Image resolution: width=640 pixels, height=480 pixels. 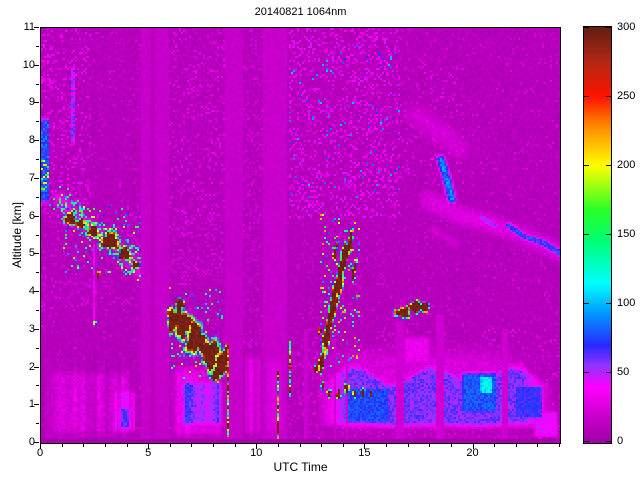 I want to click on colorbar-tick-label: 100, so click(x=626, y=303).